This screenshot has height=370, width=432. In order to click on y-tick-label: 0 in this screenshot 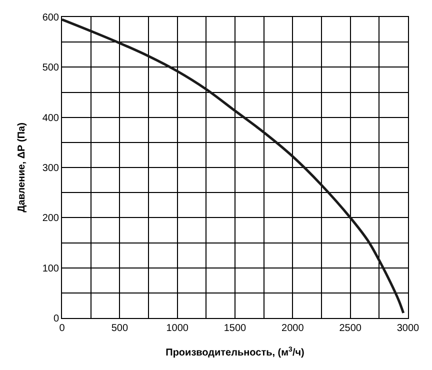, I will do `click(56, 319)`.